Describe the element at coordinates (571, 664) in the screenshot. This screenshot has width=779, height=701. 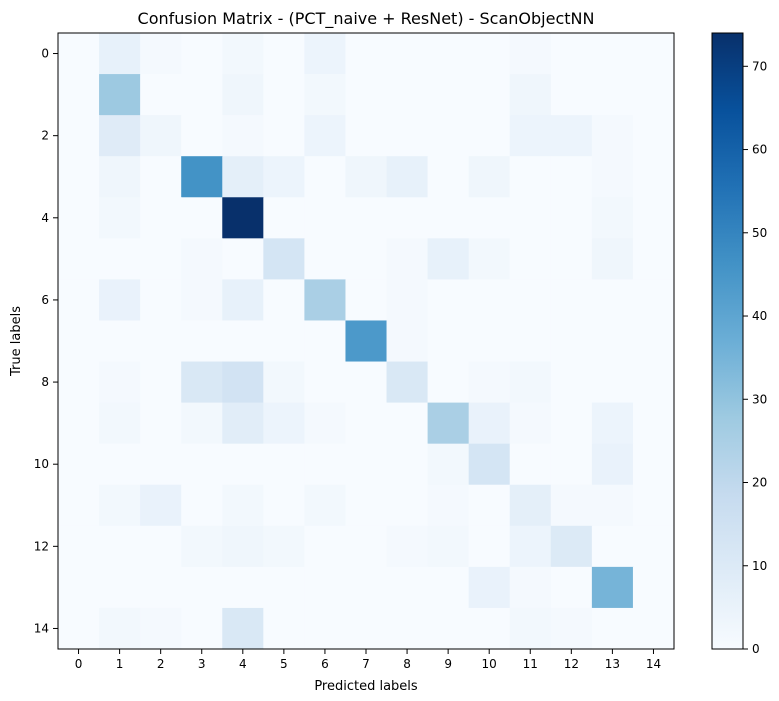
I see `x-tick-label: 12` at that location.